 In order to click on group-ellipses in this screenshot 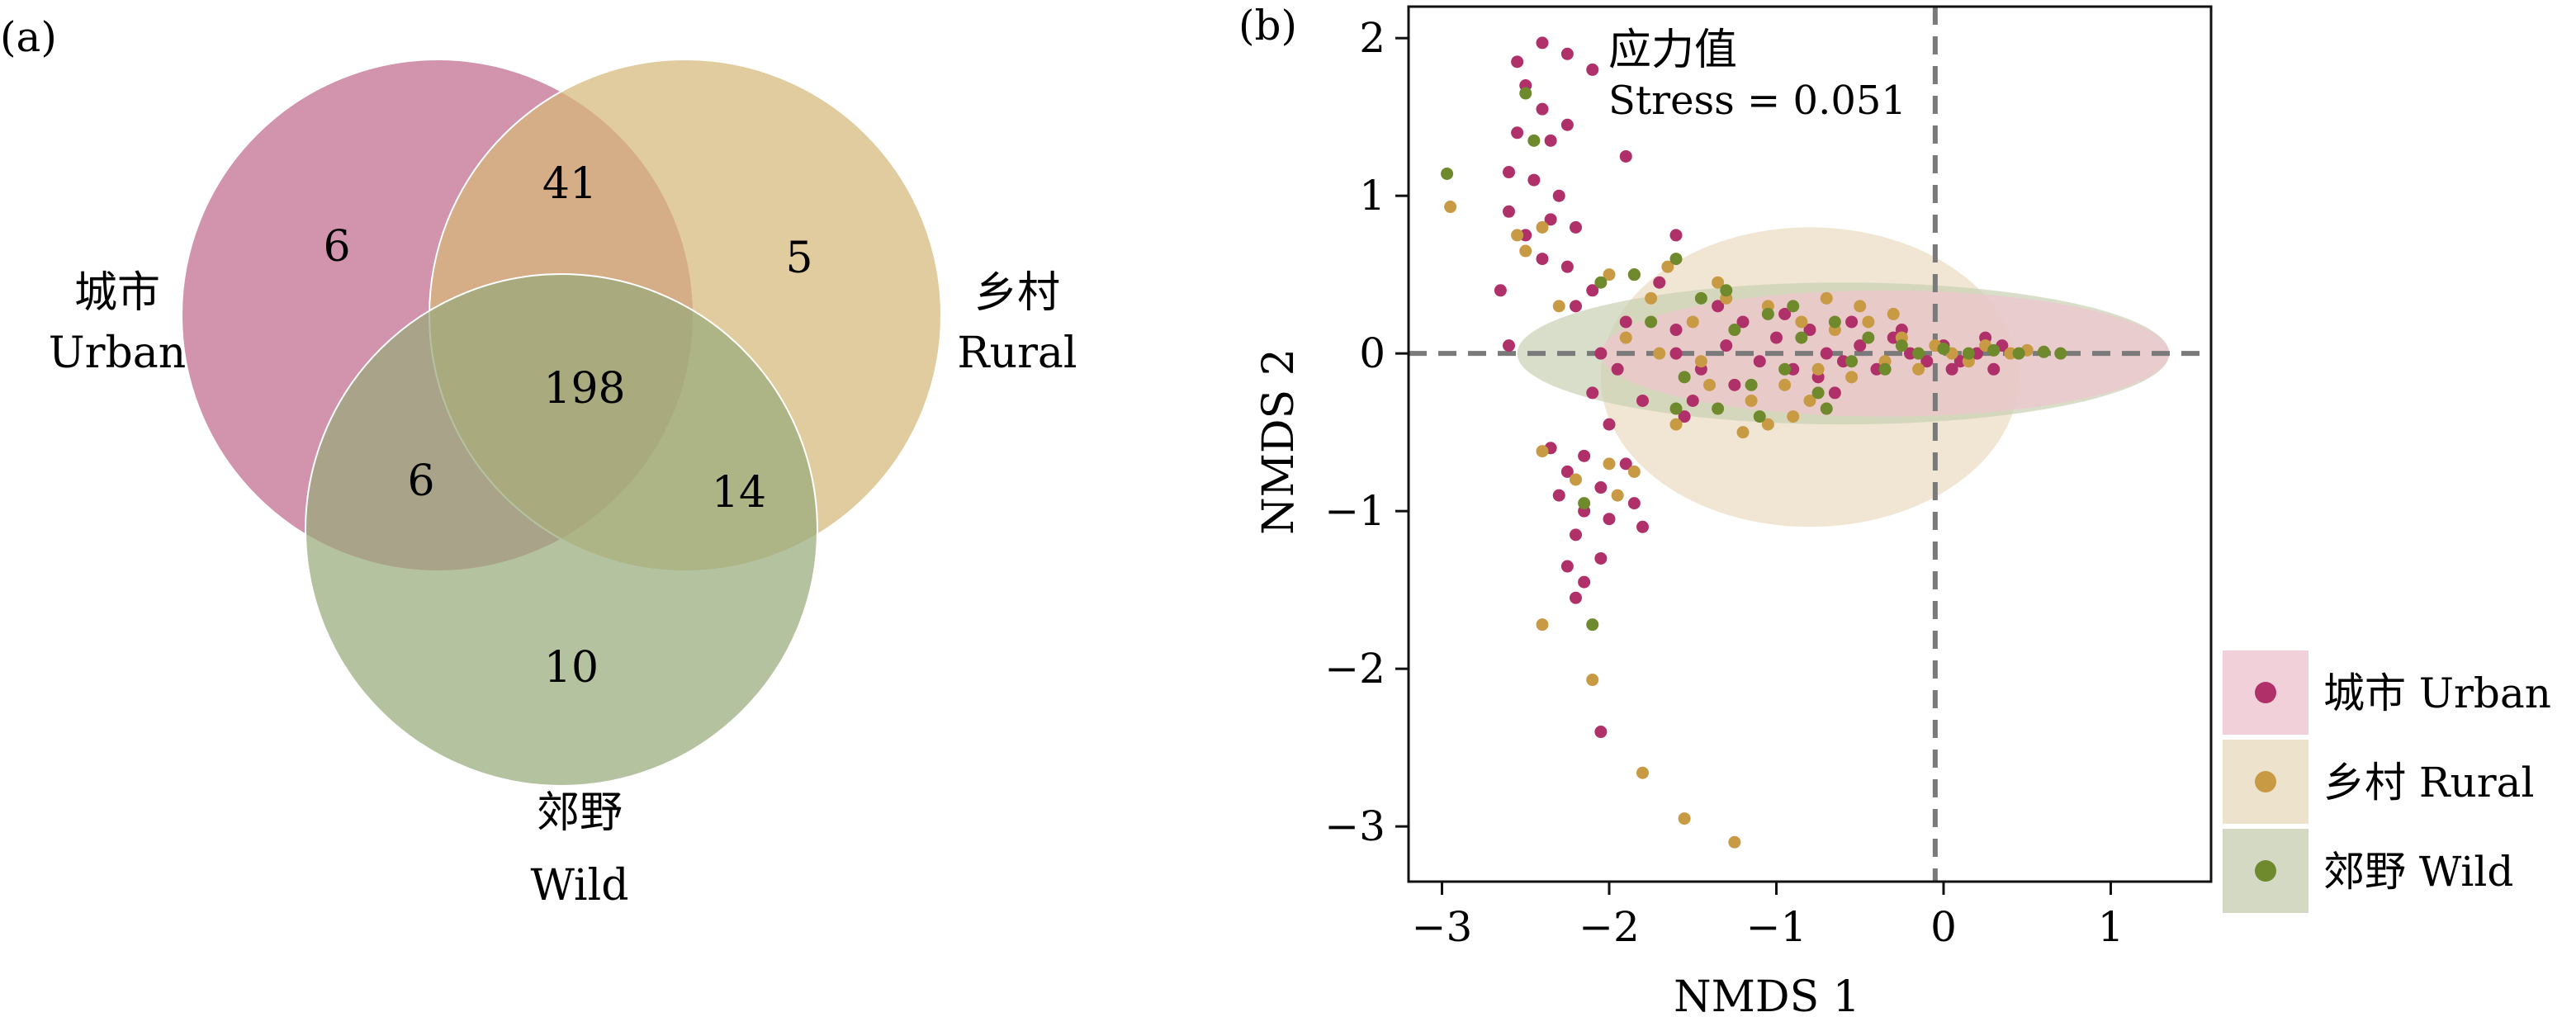, I will do `click(1843, 377)`.